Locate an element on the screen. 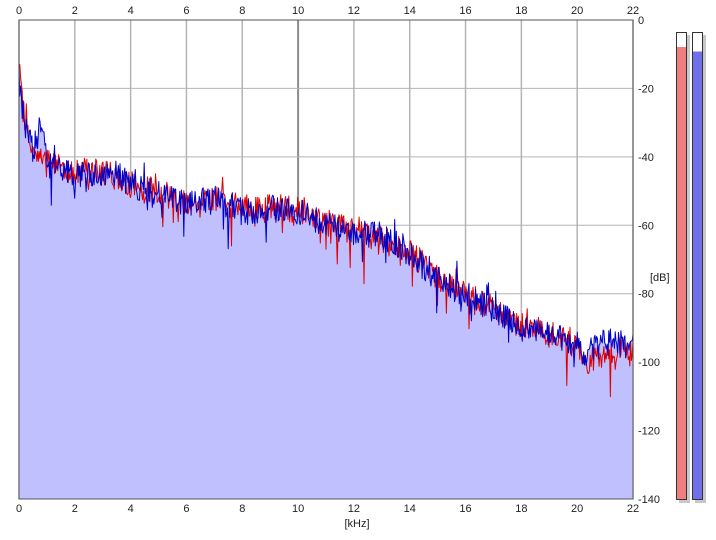  x-tick-label-top: 4 is located at coordinates (131, 11).